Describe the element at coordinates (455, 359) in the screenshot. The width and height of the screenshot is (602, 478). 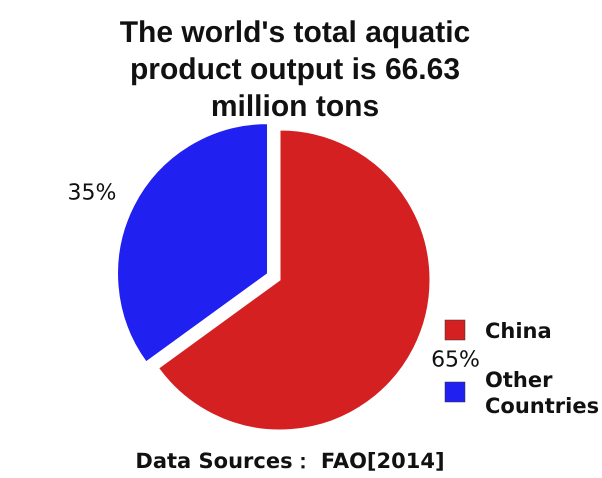
I see `data-label: 65%` at that location.